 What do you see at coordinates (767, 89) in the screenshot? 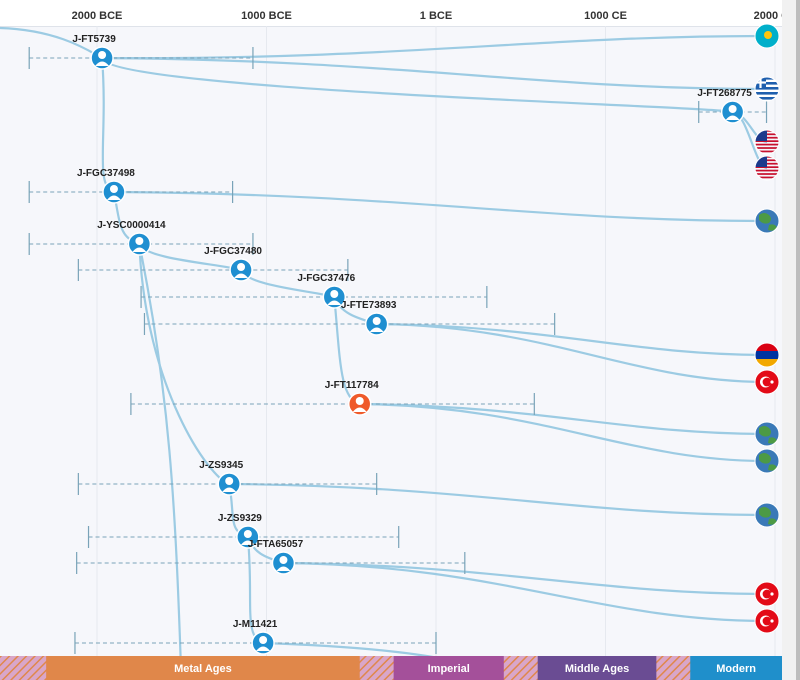
I see `greece-flag-icon` at bounding box center [767, 89].